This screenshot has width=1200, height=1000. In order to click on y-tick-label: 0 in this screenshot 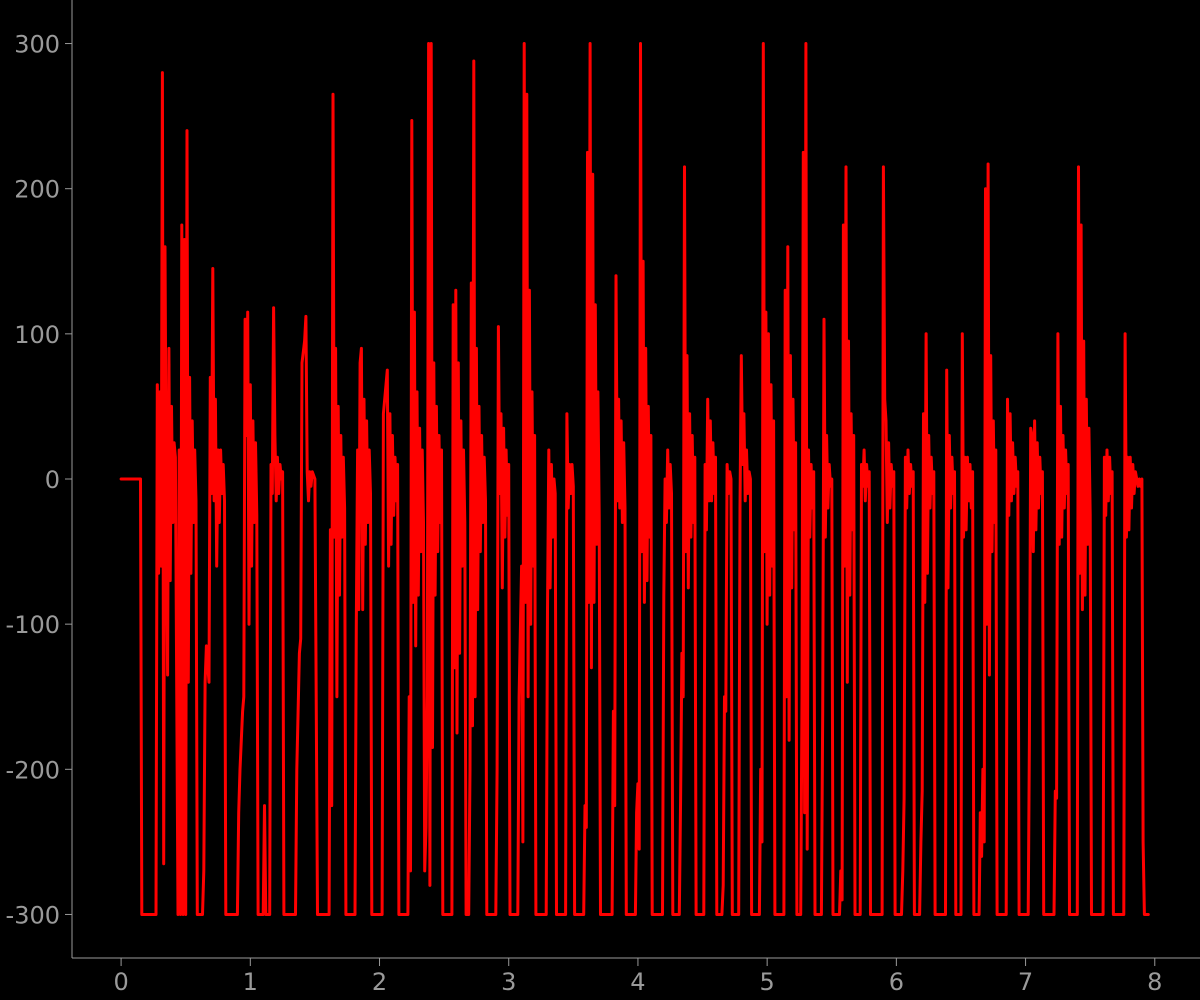, I will do `click(52, 480)`.